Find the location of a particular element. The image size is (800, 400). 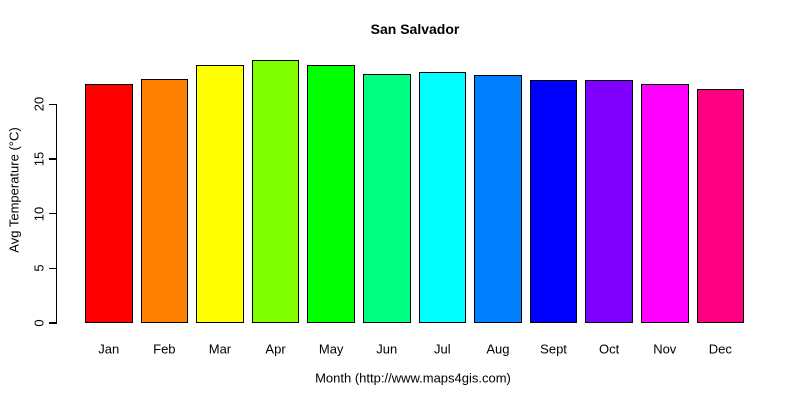

bar-oct is located at coordinates (609, 201).